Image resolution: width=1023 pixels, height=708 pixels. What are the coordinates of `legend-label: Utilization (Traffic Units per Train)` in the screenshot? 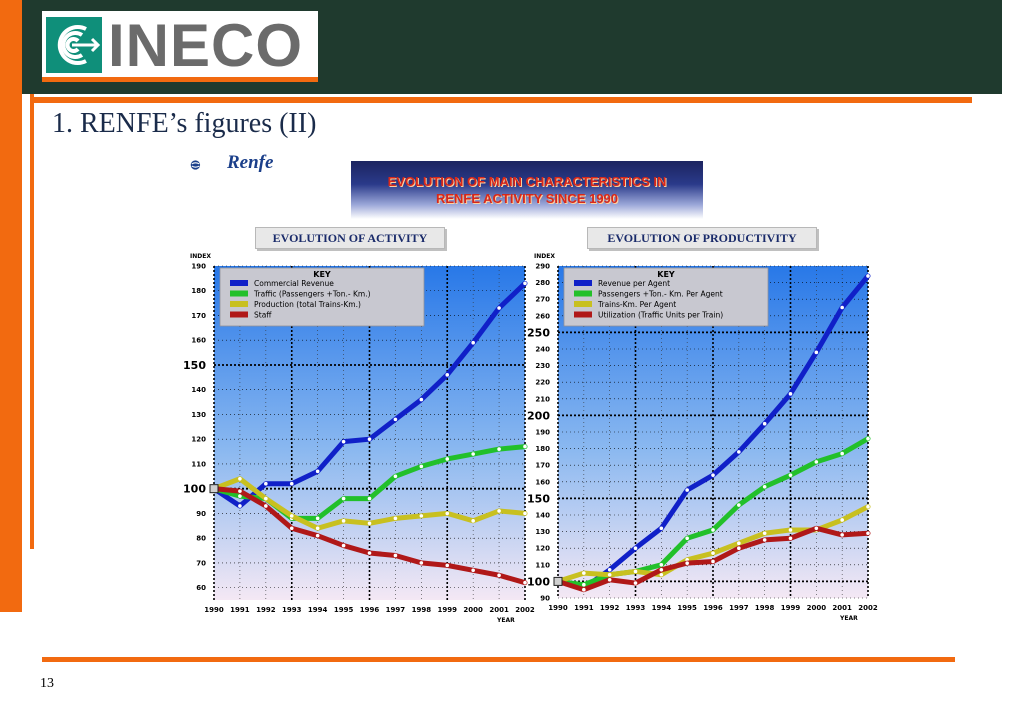 It's located at (660, 315).